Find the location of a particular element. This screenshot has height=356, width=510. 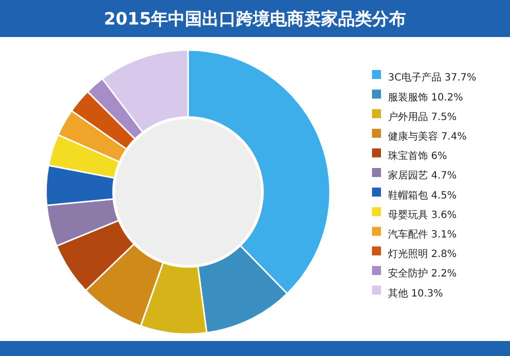

chart-title: 2015年中国出口跨境电商卖家品类分布 is located at coordinates (255, 20).